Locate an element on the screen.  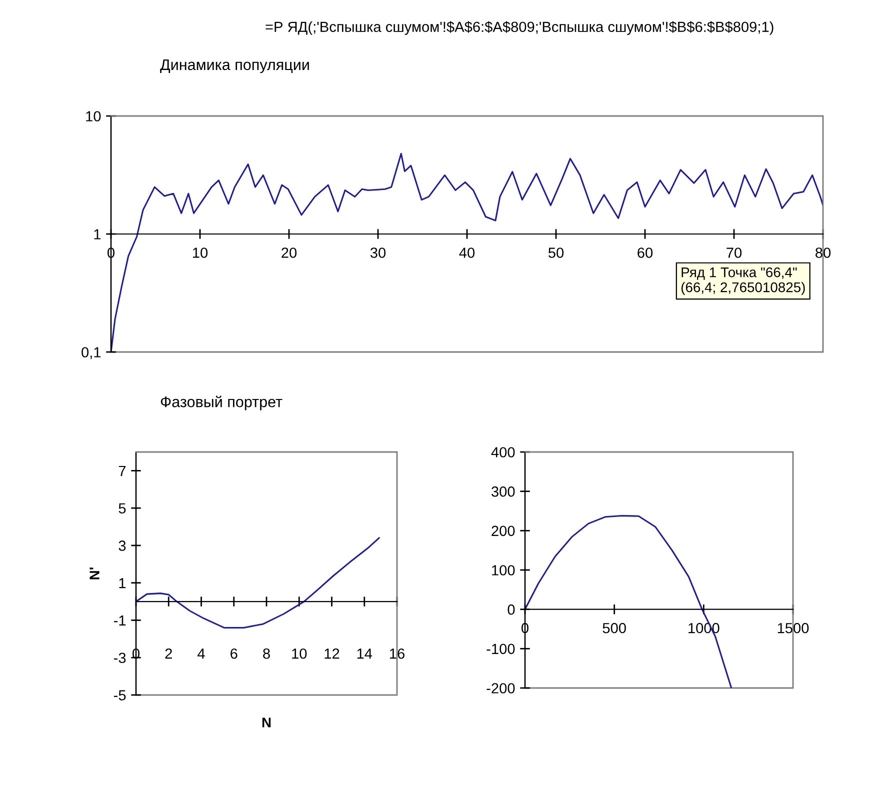
x-tick-label: 12 is located at coordinates (332, 653).